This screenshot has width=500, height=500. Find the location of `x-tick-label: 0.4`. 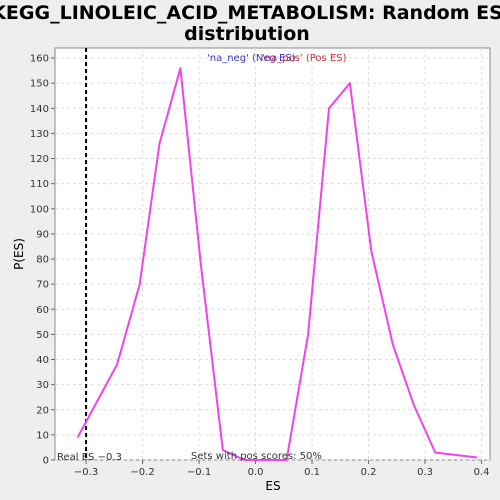

x-tick-label: 0.4 is located at coordinates (482, 472).